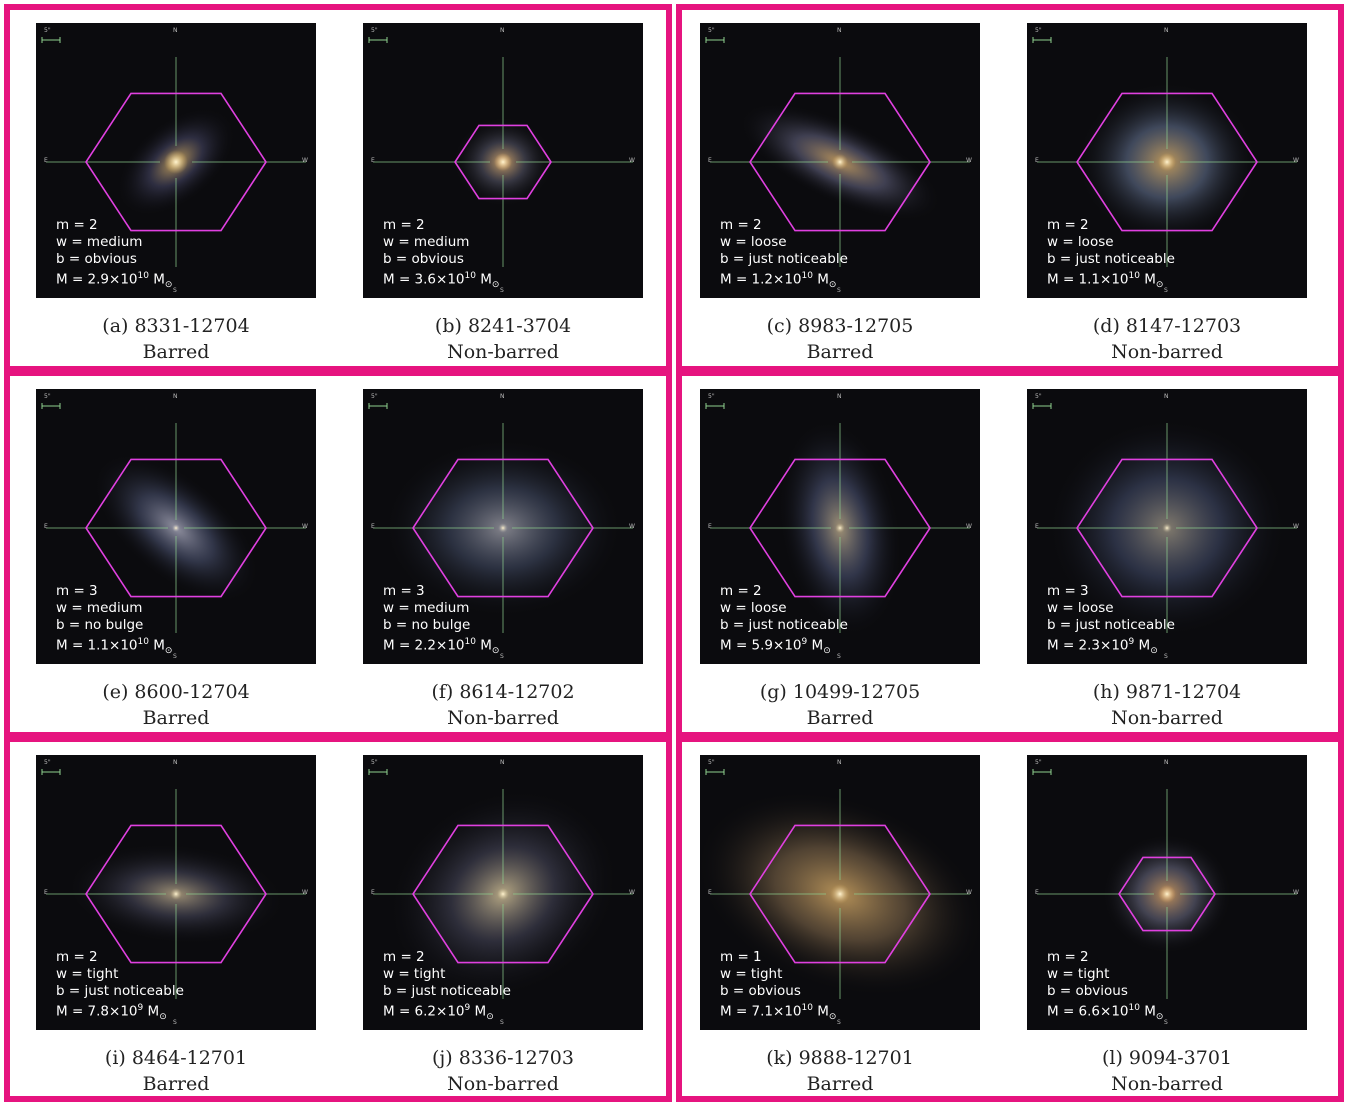 Image resolution: width=1355 pixels, height=1106 pixels. I want to click on figure-caption: (e) 8600-12704 Barred, so click(176, 705).